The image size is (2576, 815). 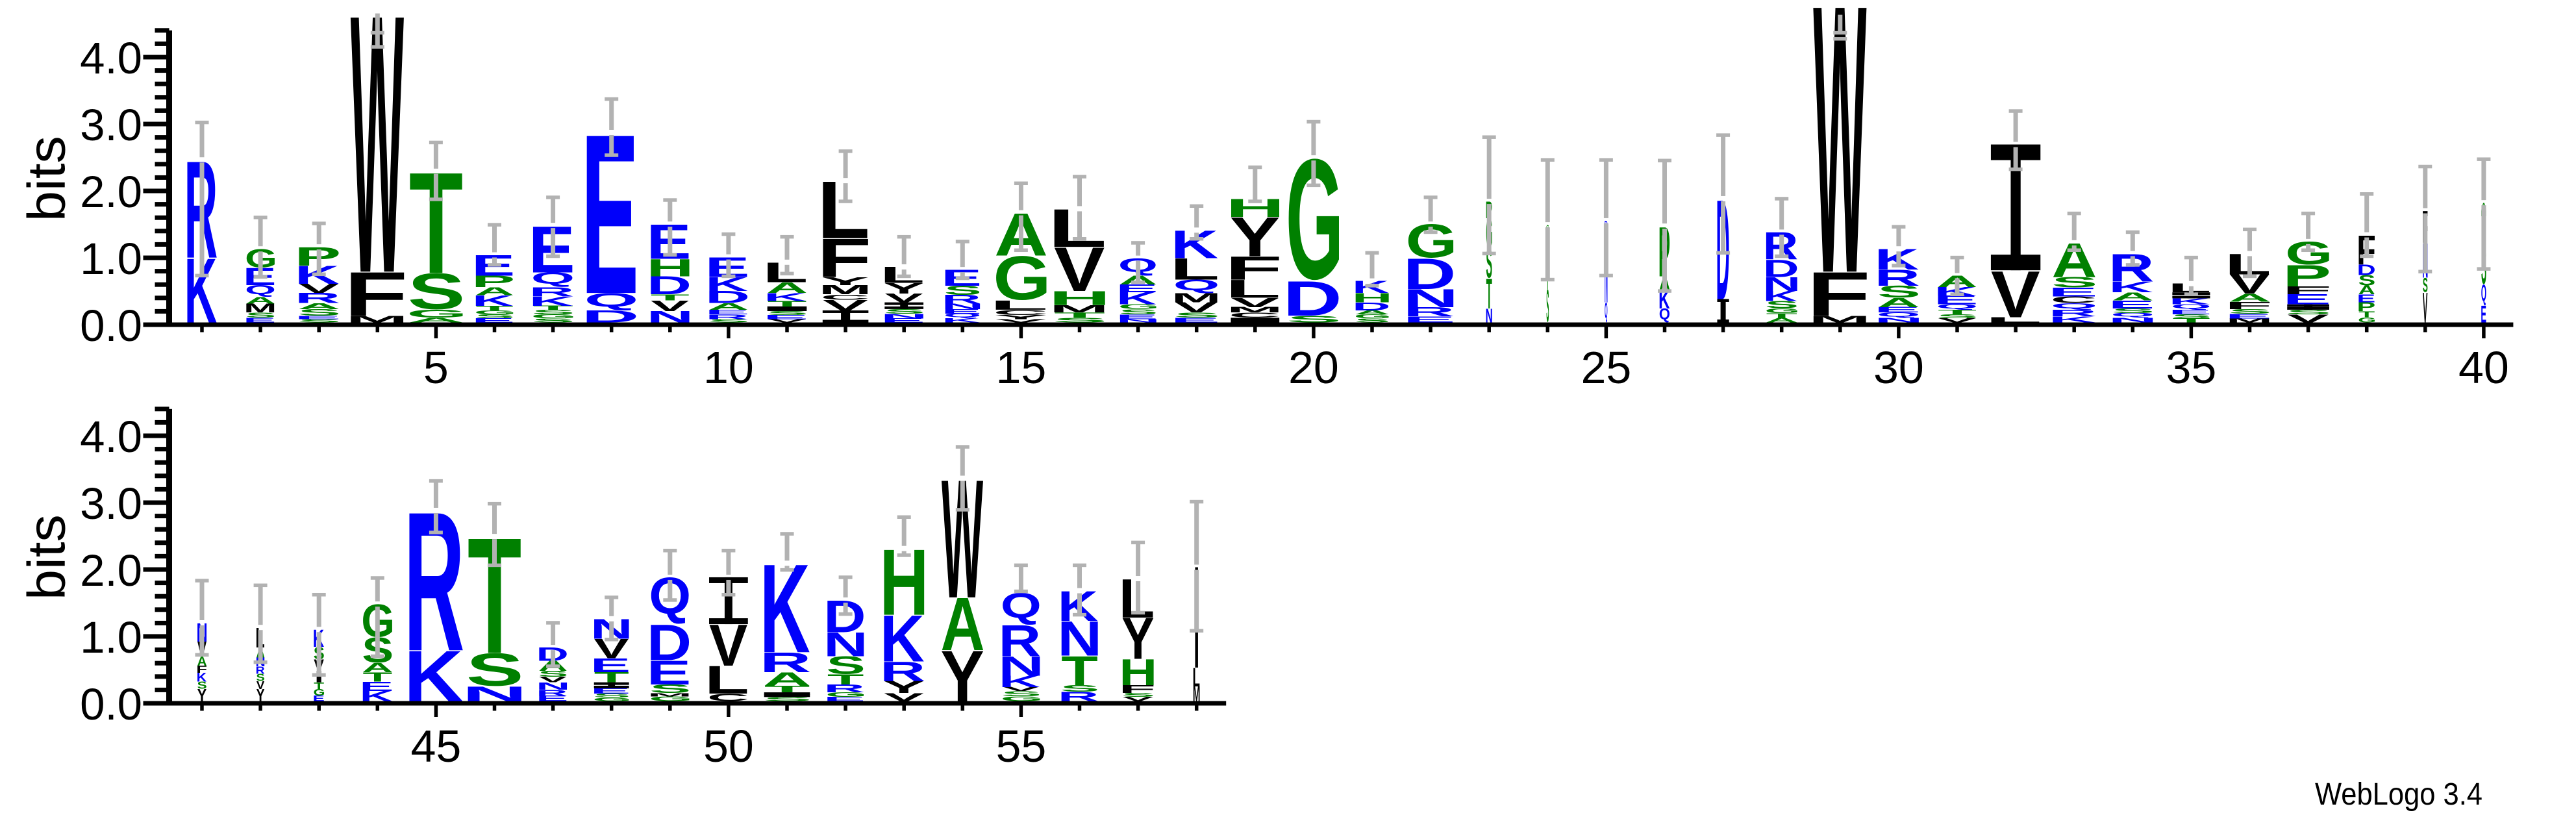 What do you see at coordinates (111, 504) in the screenshot?
I see `svg-text: 3.0` at bounding box center [111, 504].